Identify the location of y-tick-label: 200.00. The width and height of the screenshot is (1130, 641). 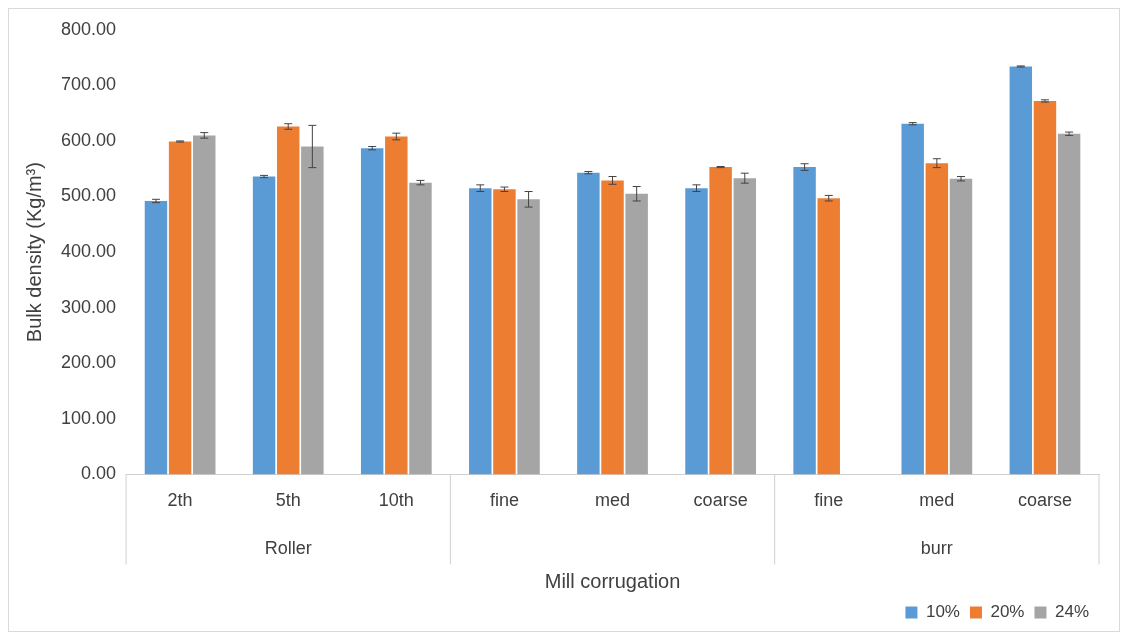
(88, 362).